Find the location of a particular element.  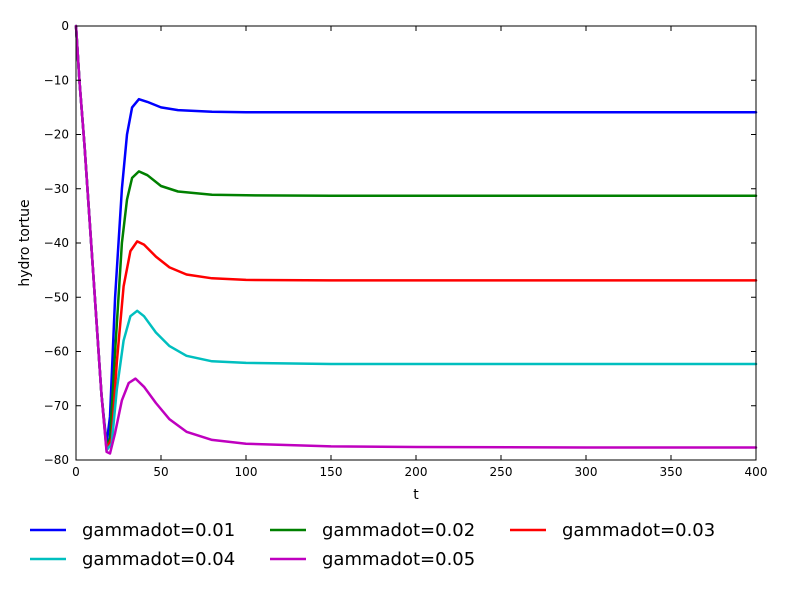

legend-entry-3: gammadot=0.03 is located at coordinates (612, 530).